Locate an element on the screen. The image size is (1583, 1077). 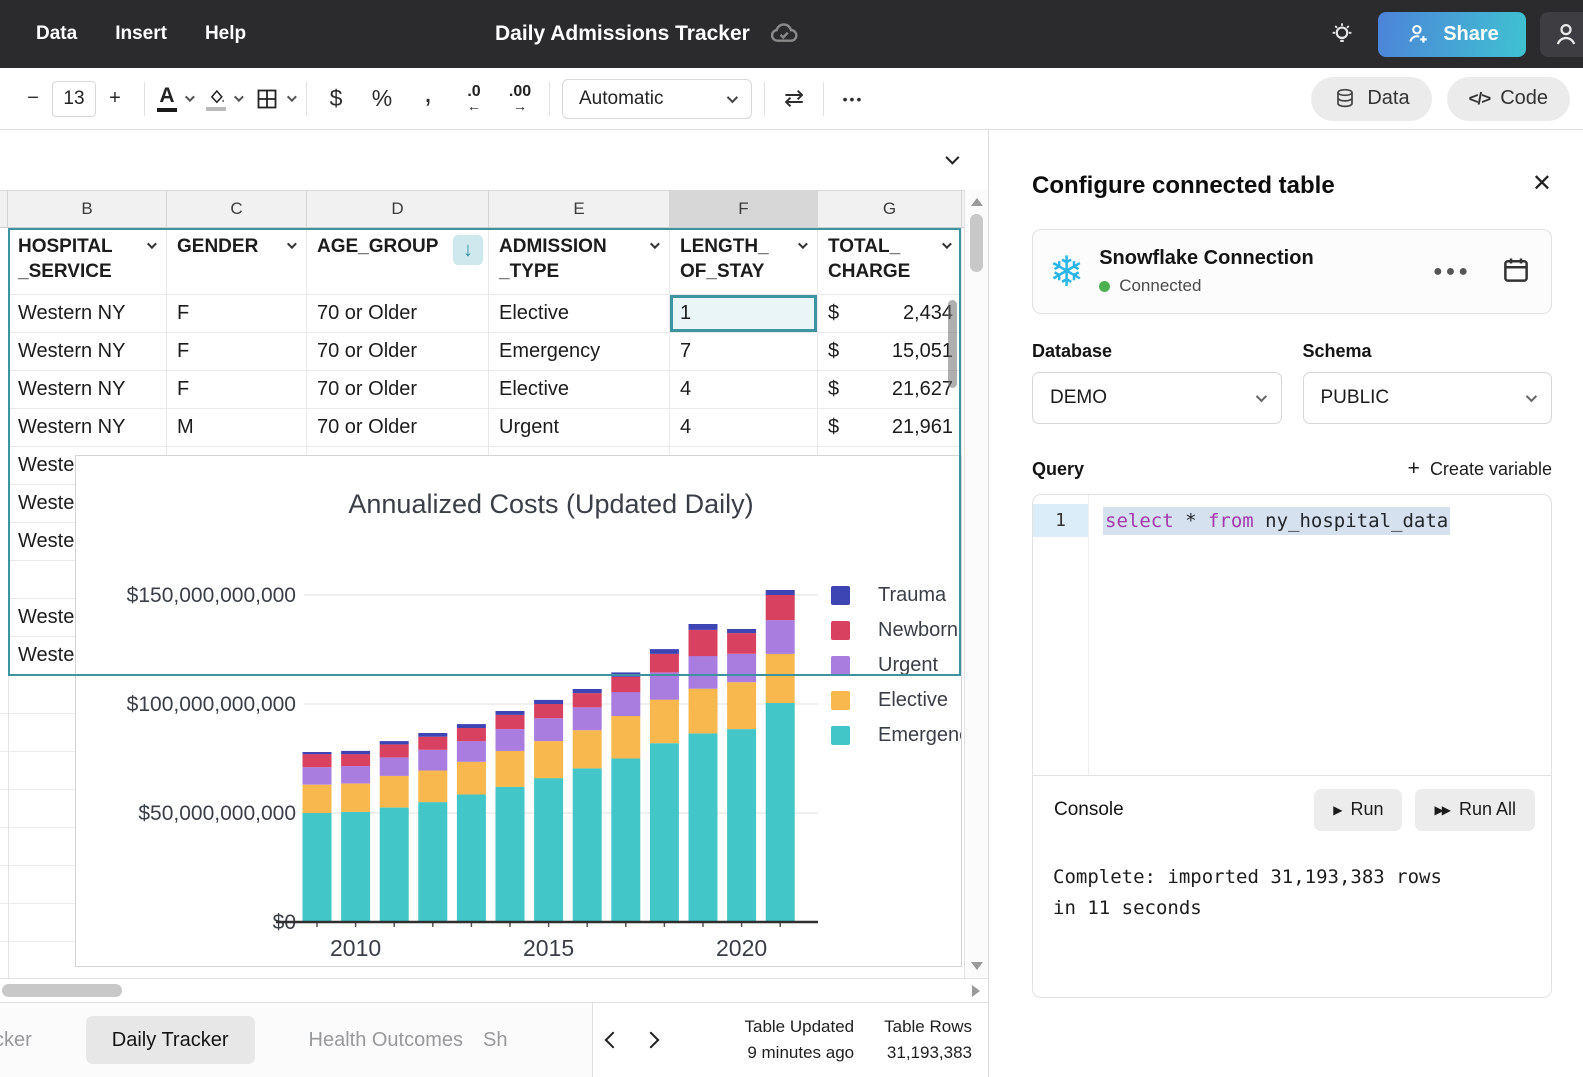
table-column-header: ADMISSION _TYPE is located at coordinates (579, 261).